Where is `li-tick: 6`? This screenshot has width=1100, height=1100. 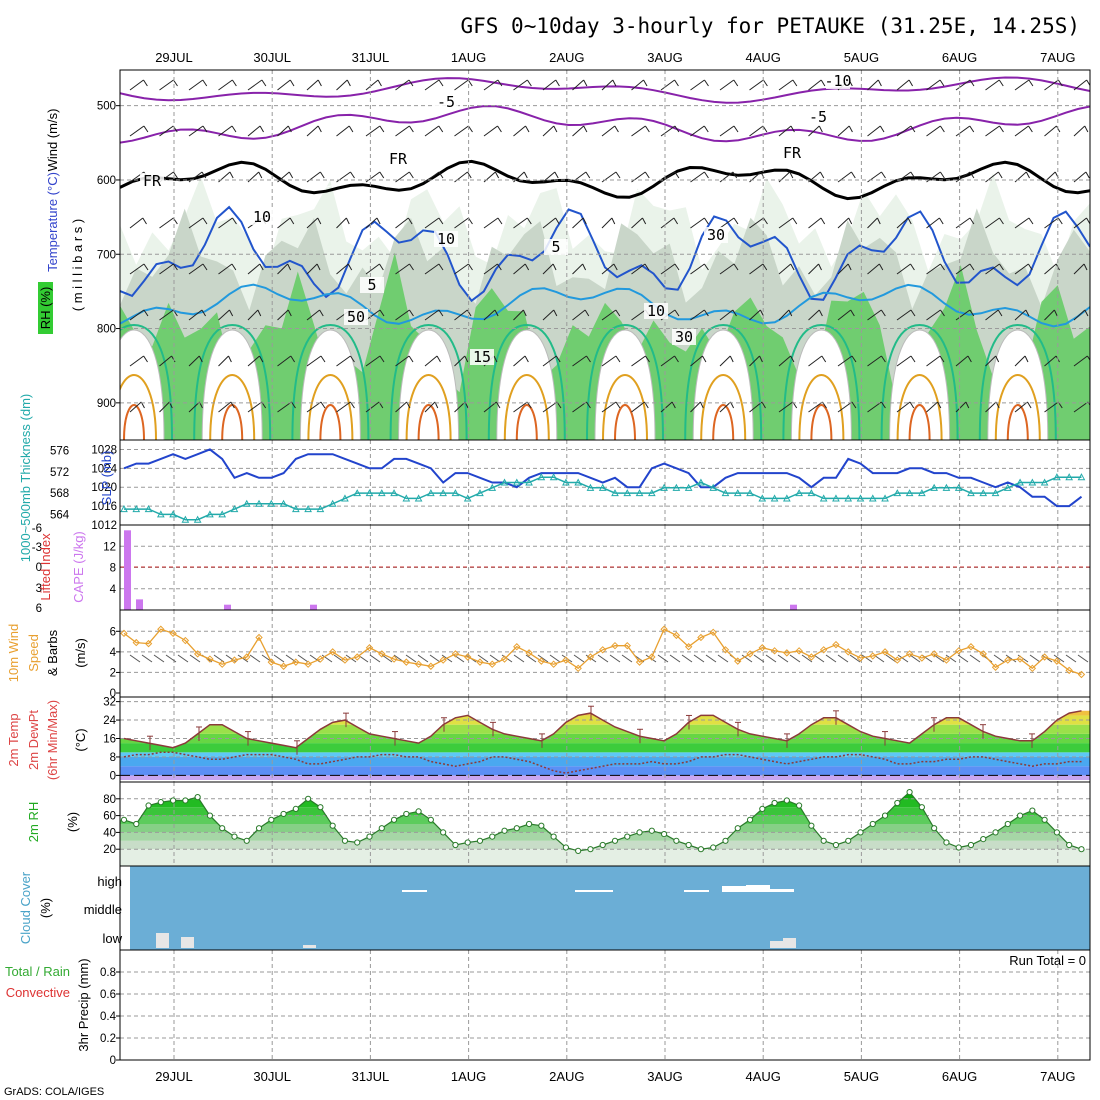
li-tick: 6 is located at coordinates (39, 609).